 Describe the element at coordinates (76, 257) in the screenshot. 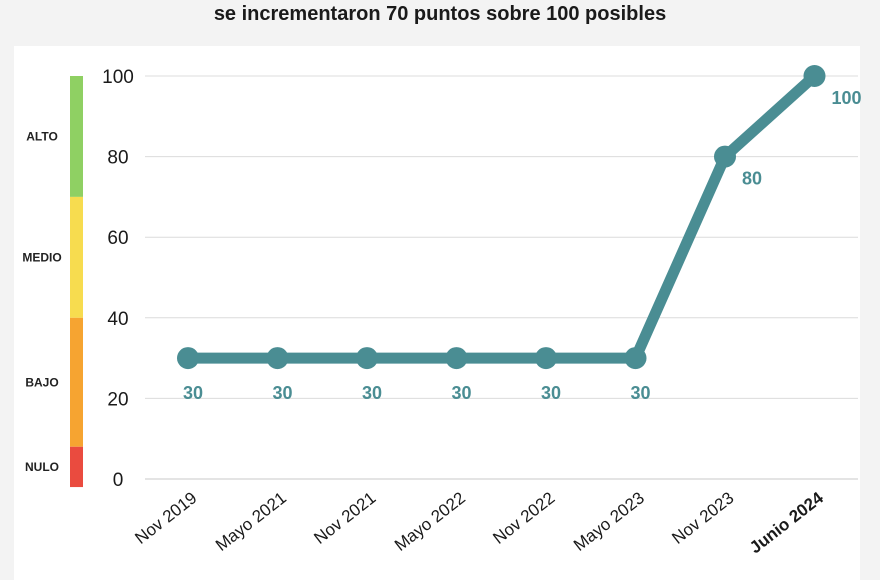

I see `level-band-medio` at that location.